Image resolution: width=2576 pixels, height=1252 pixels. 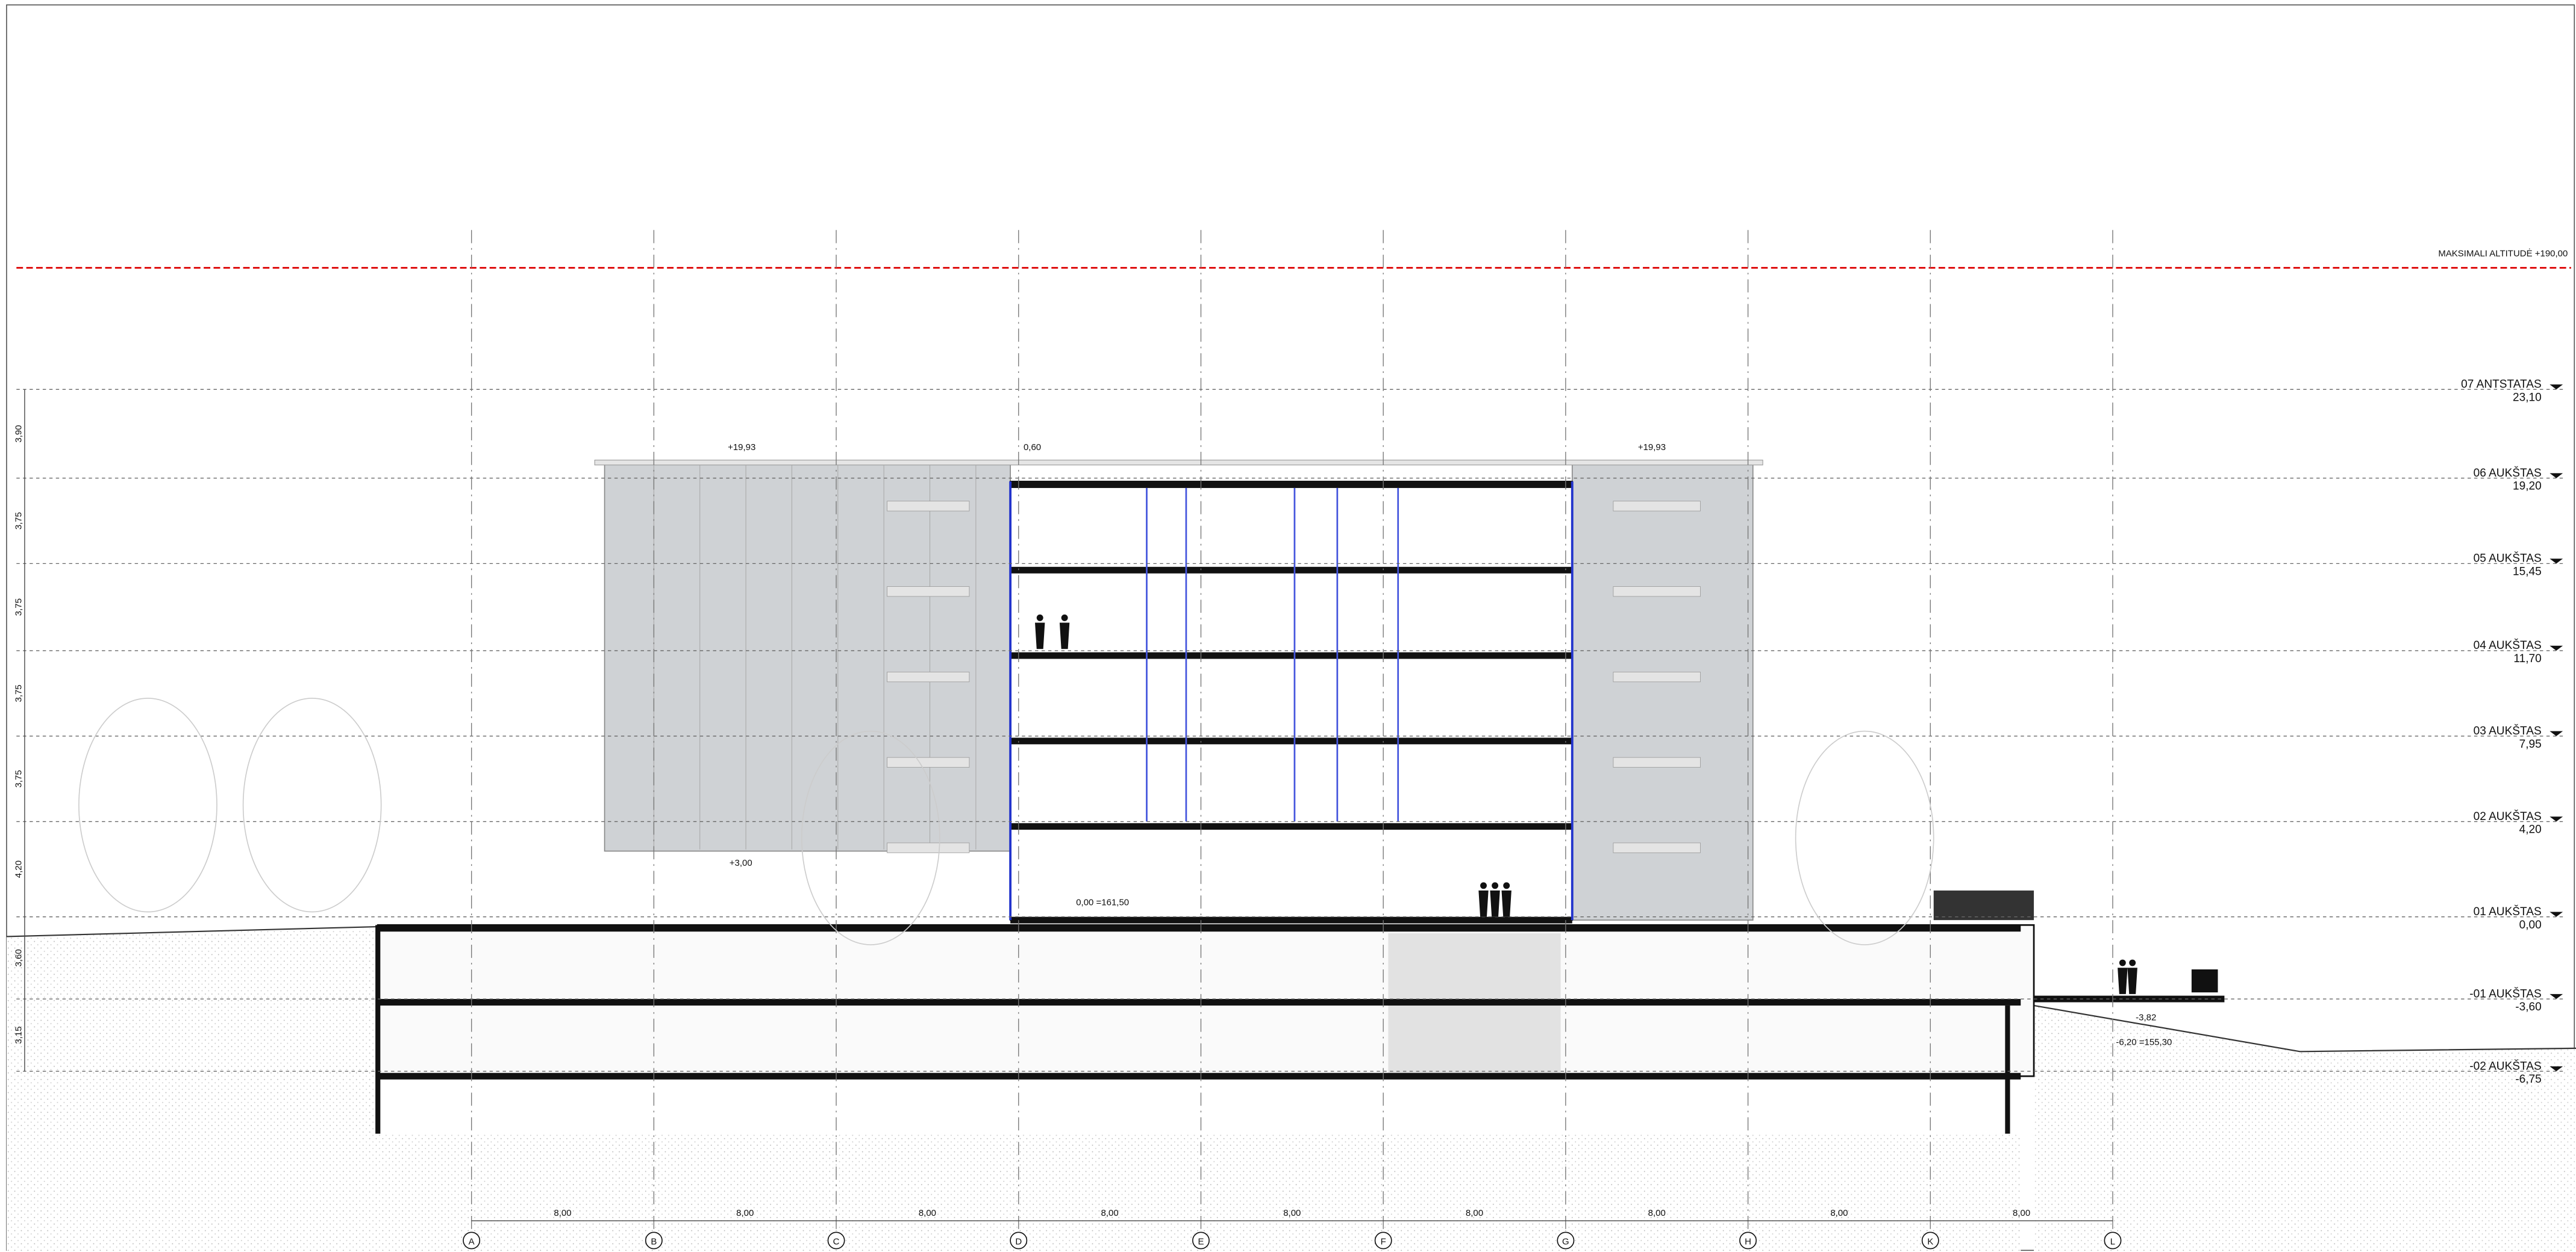 I want to click on axis-label: C, so click(x=837, y=1242).